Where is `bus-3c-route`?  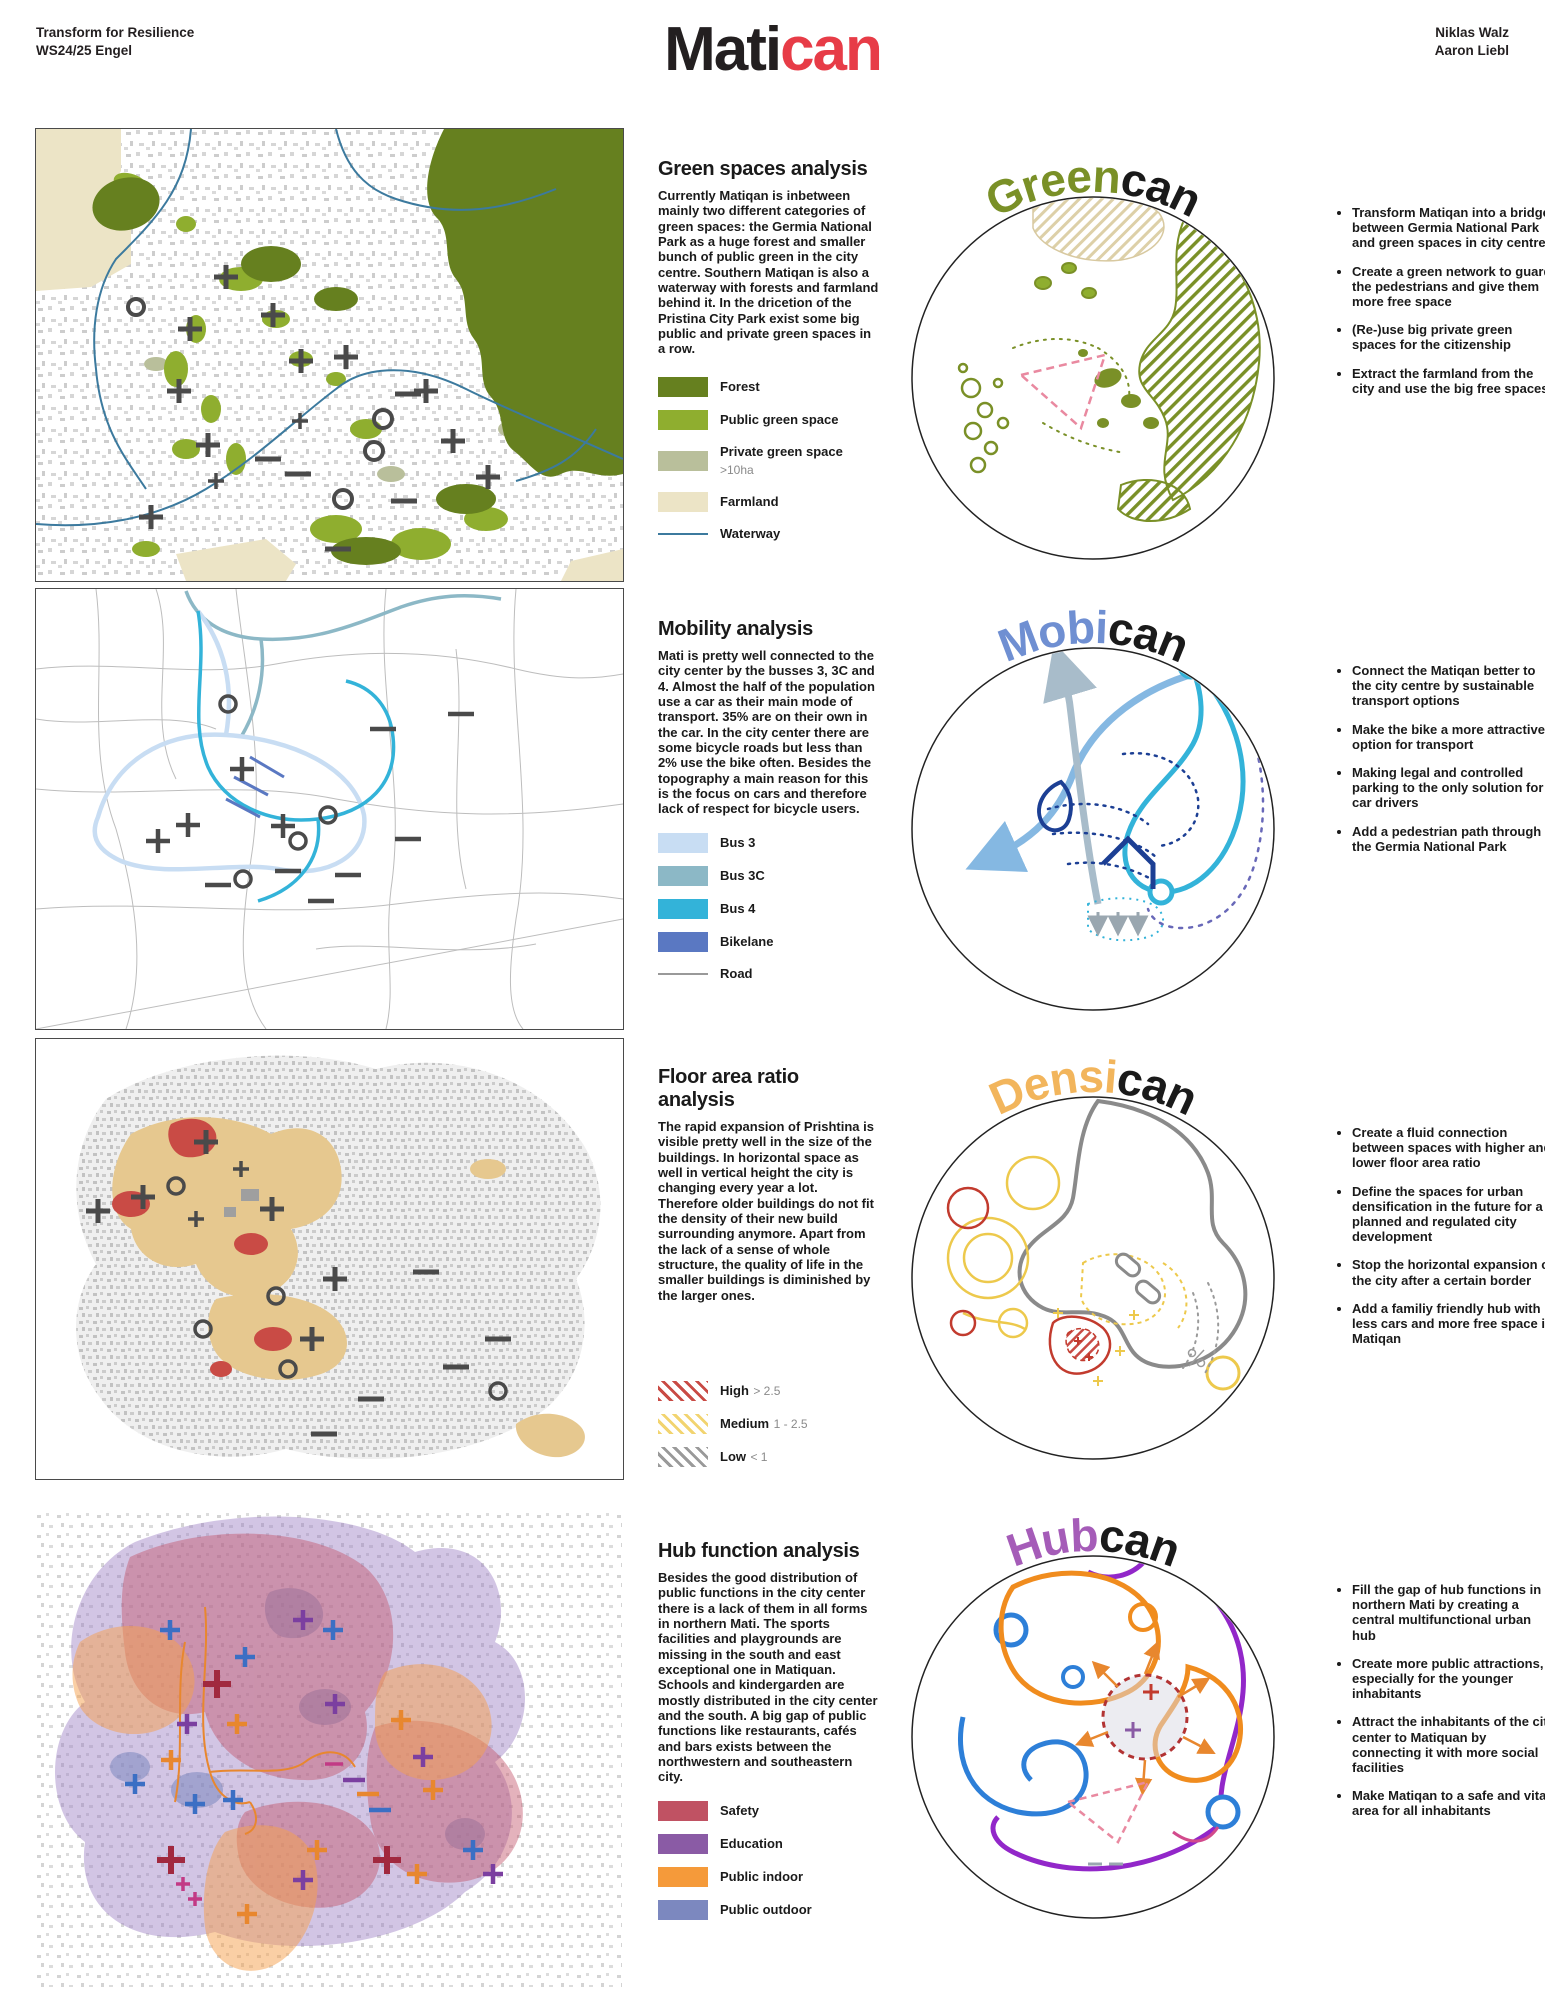
bus-3c-route is located at coordinates (343, 664).